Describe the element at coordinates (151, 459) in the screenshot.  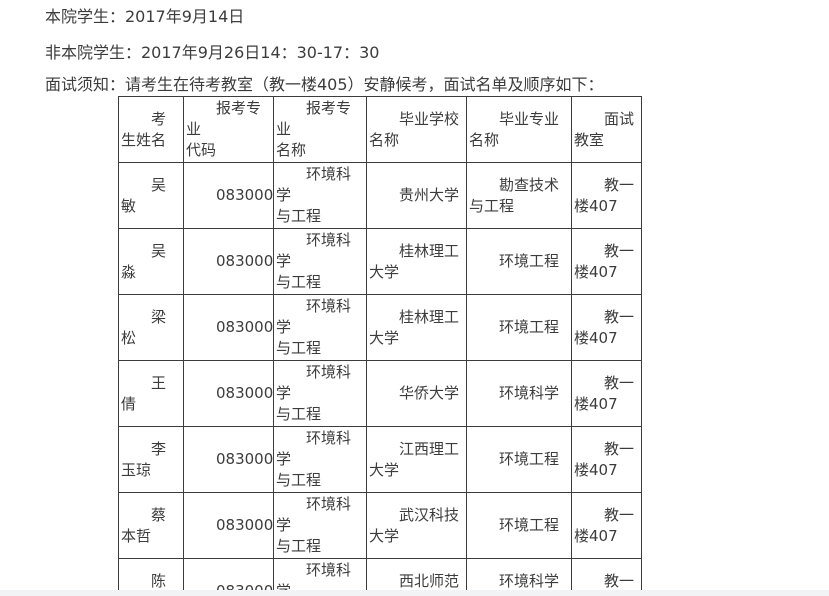
I see `cell-candidate-name: 李 玉琼` at that location.